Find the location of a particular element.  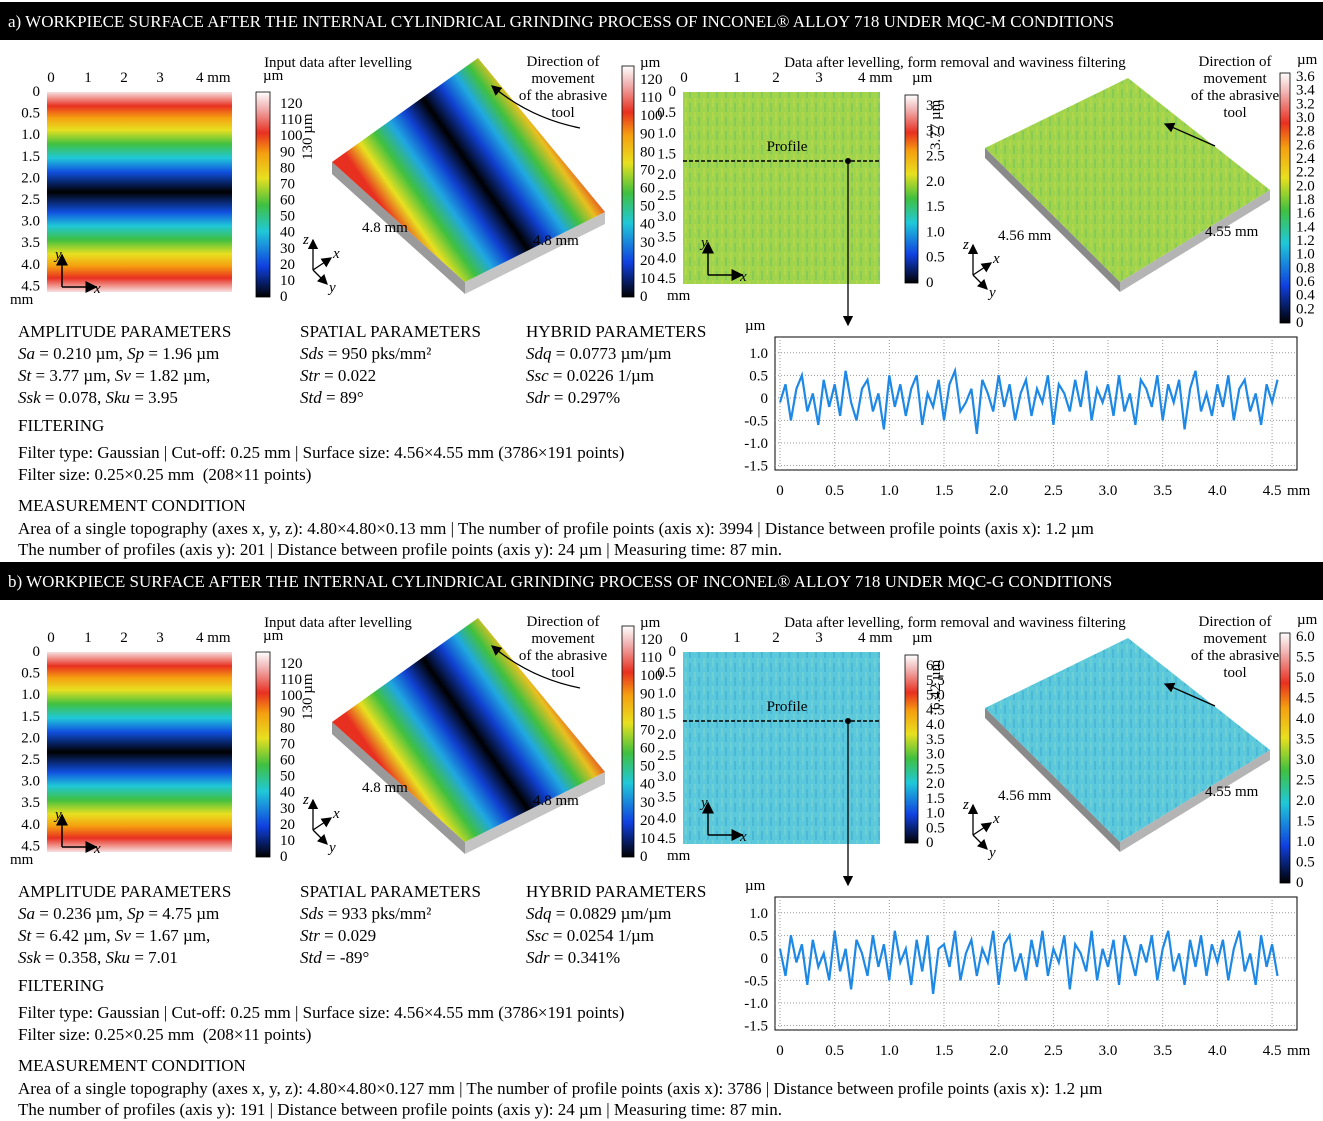

map-y-tick-label: 2.5 is located at coordinates (666, 196).